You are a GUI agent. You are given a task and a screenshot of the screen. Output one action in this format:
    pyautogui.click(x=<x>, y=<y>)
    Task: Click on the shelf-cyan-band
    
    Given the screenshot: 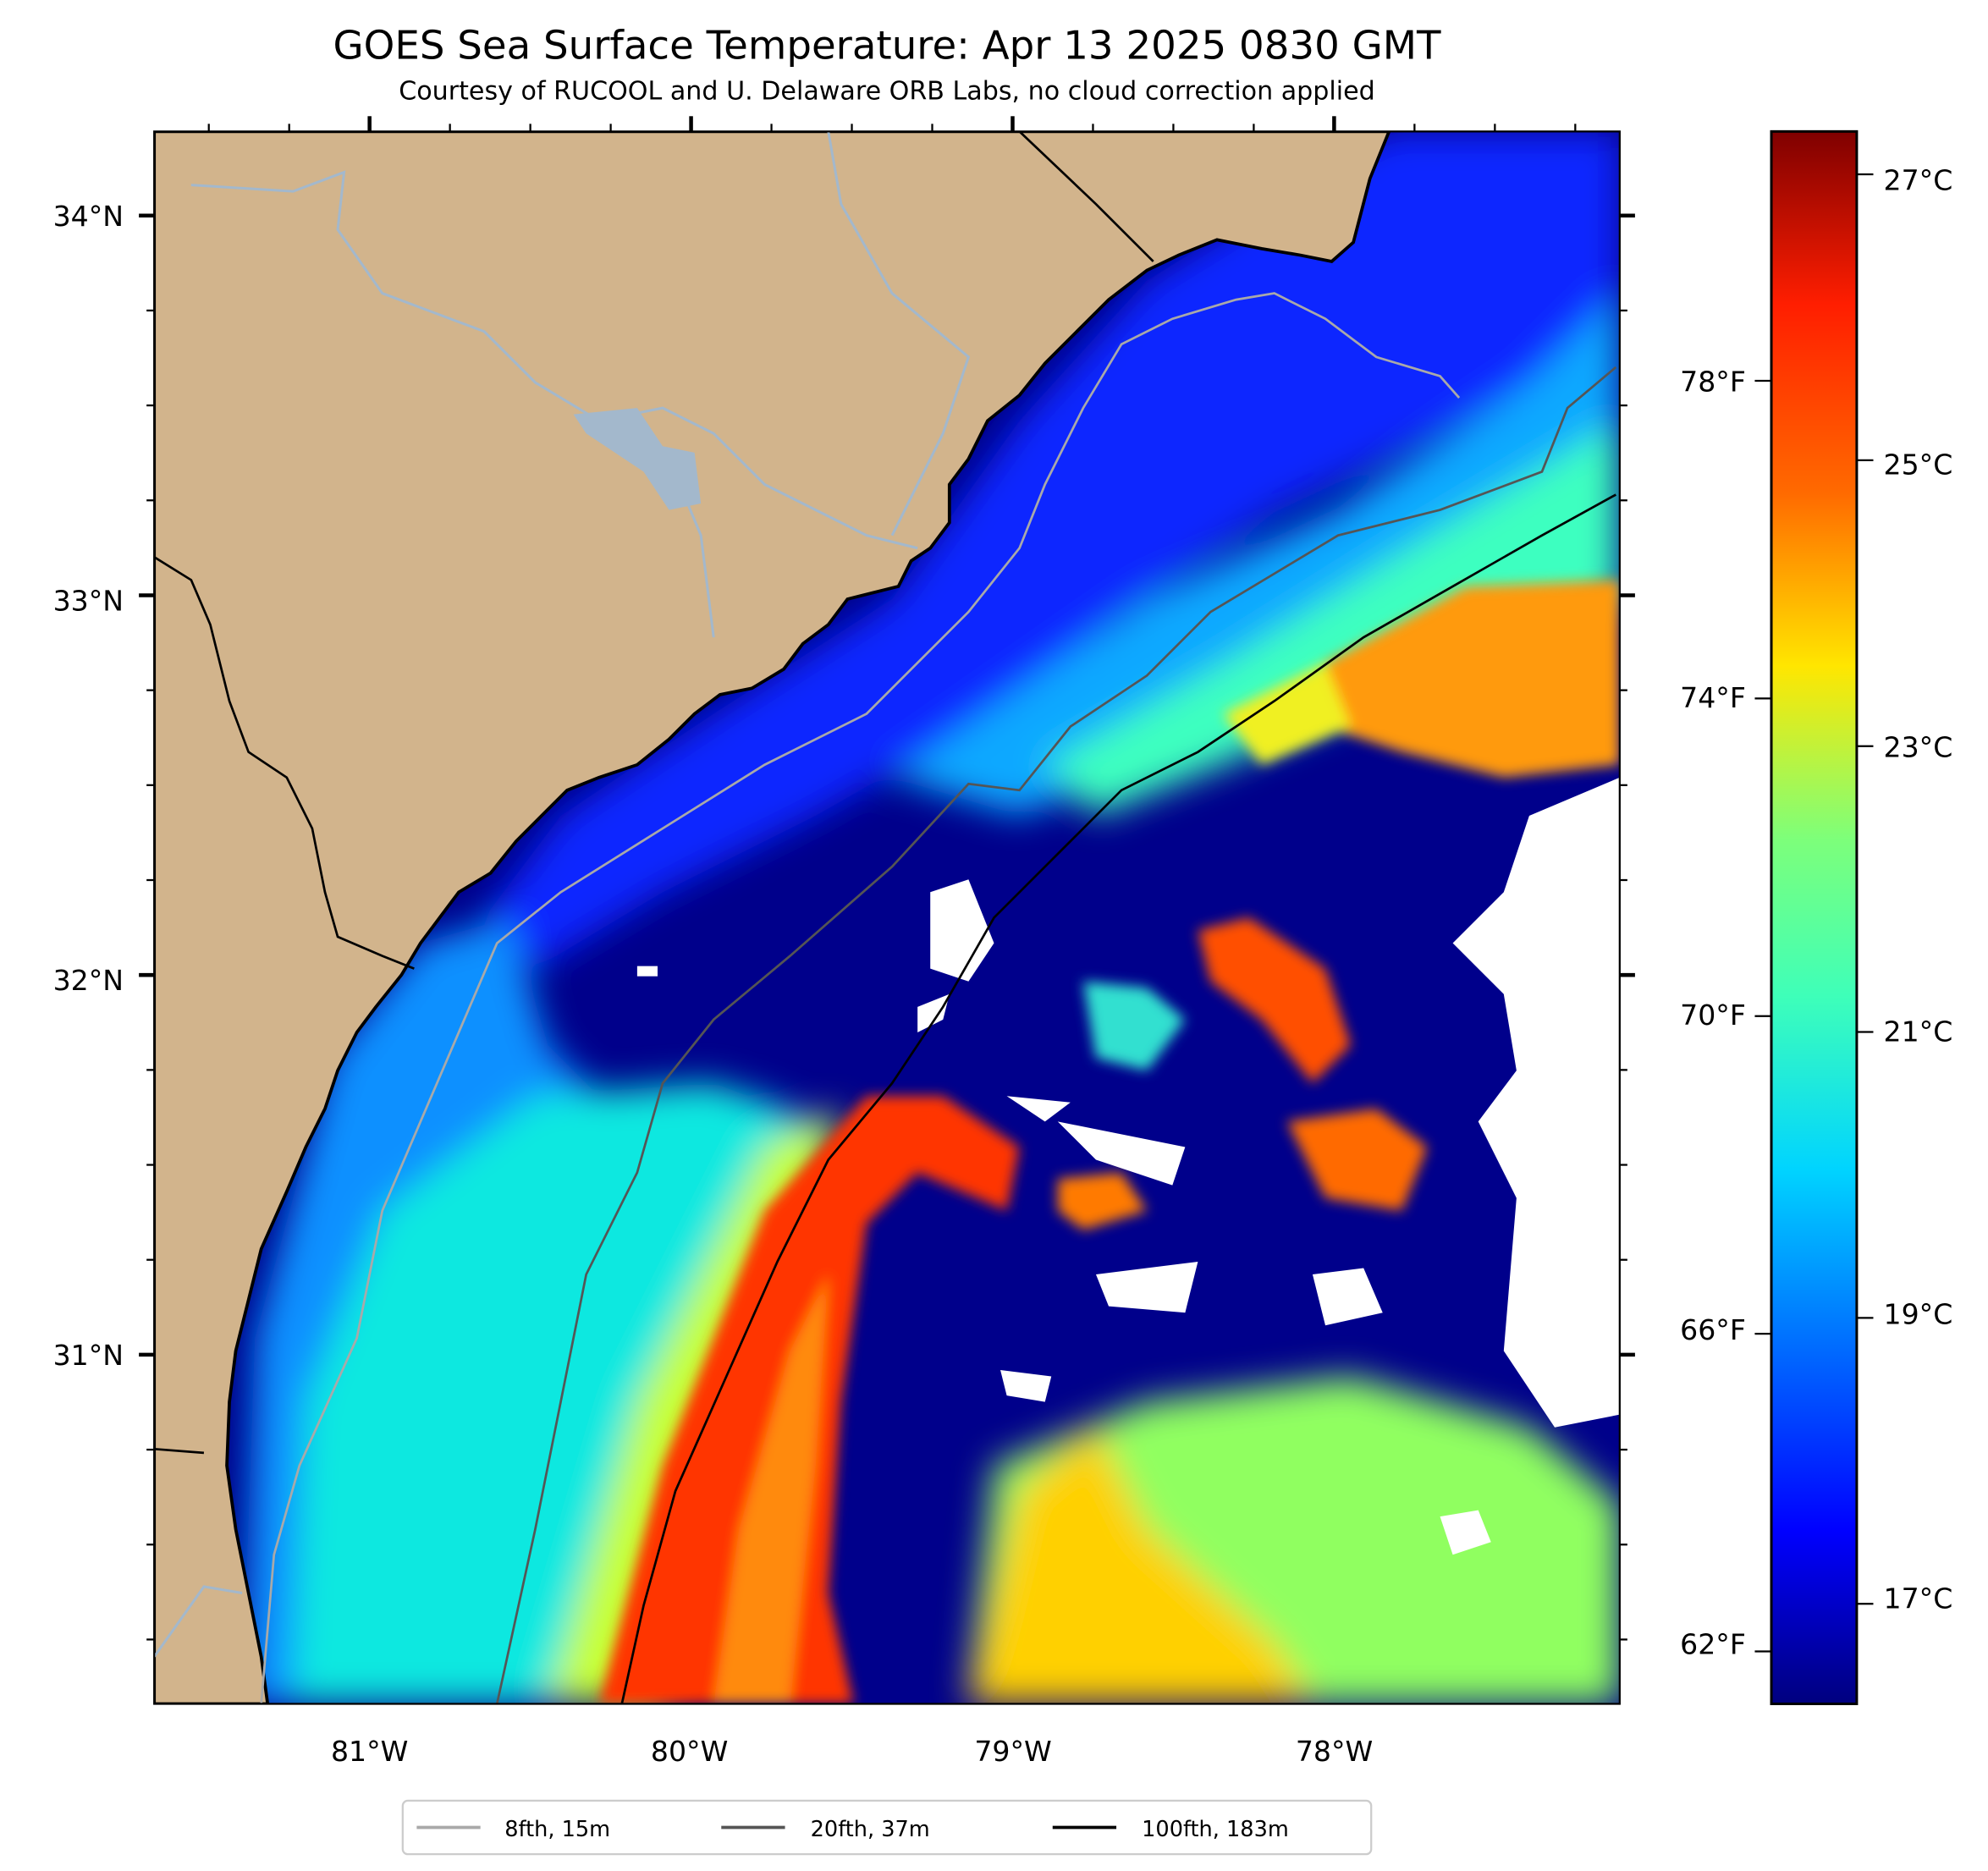 What is the action you would take?
    pyautogui.click(x=1256, y=554)
    